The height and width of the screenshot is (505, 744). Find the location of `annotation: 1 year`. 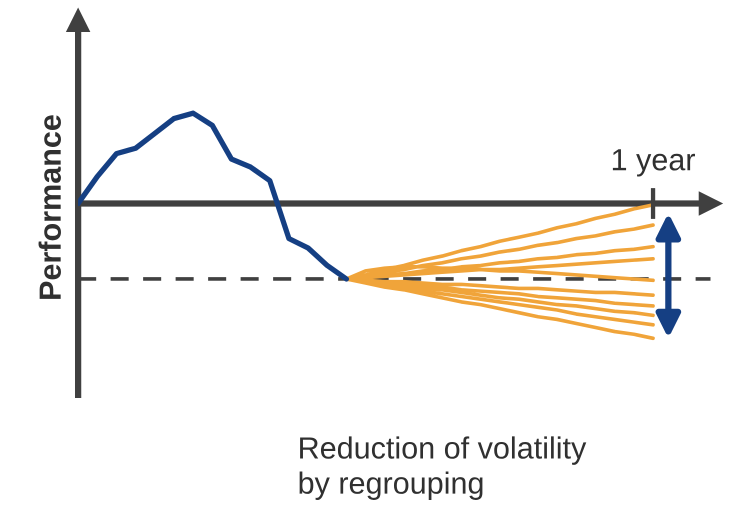

annotation: 1 year is located at coordinates (653, 163).